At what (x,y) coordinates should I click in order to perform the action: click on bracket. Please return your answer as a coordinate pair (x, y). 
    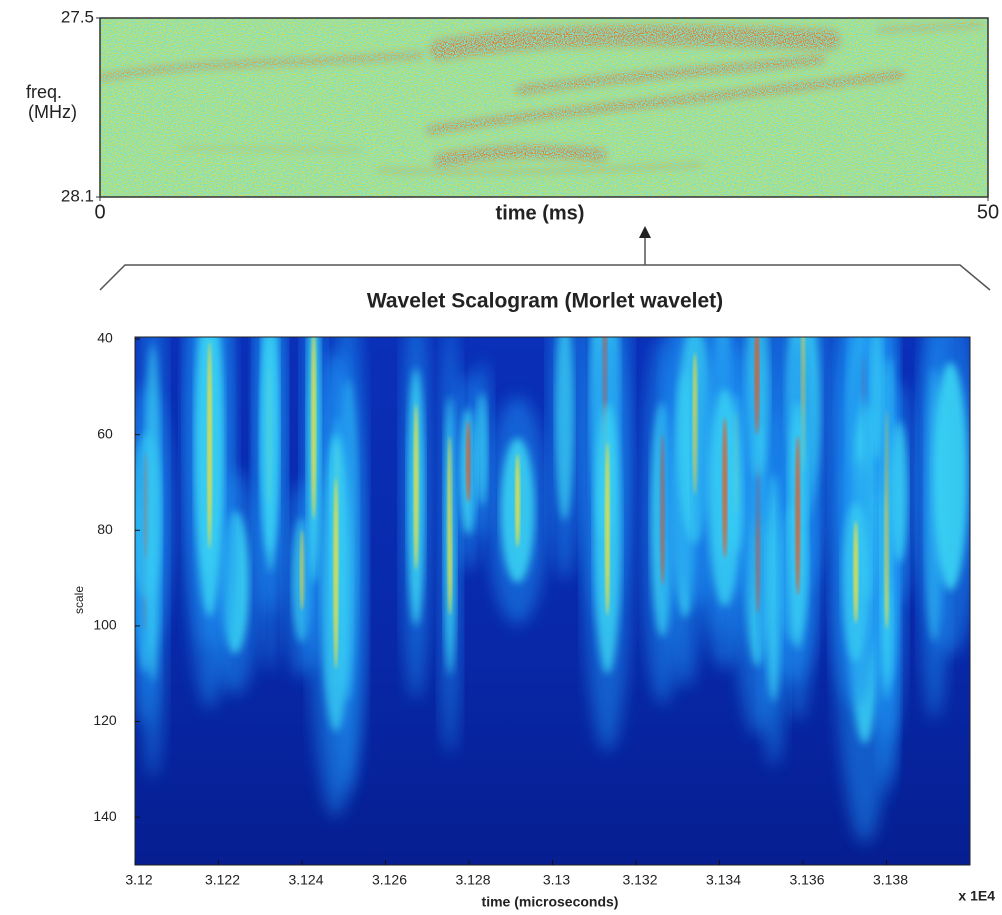
    Looking at the image, I should click on (545, 261).